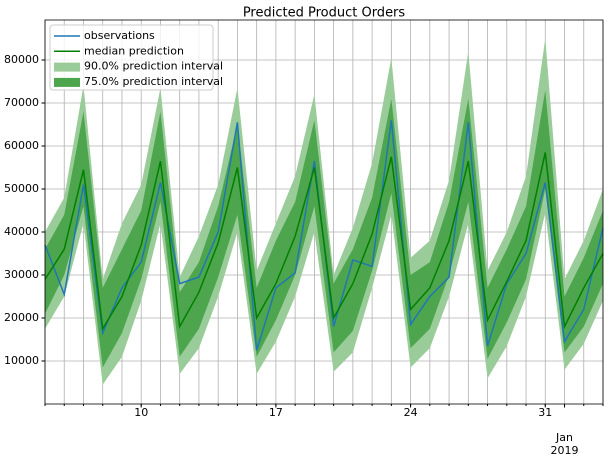 The image size is (610, 462). I want to click on y-tick-label: 50000, so click(21, 188).